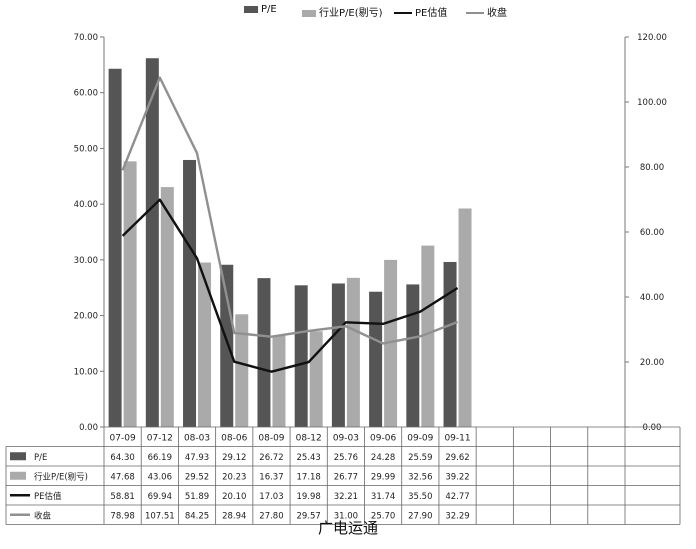 The image size is (696, 549). What do you see at coordinates (86, 261) in the screenshot?
I see `left-axis-tick-label: 30.00` at bounding box center [86, 261].